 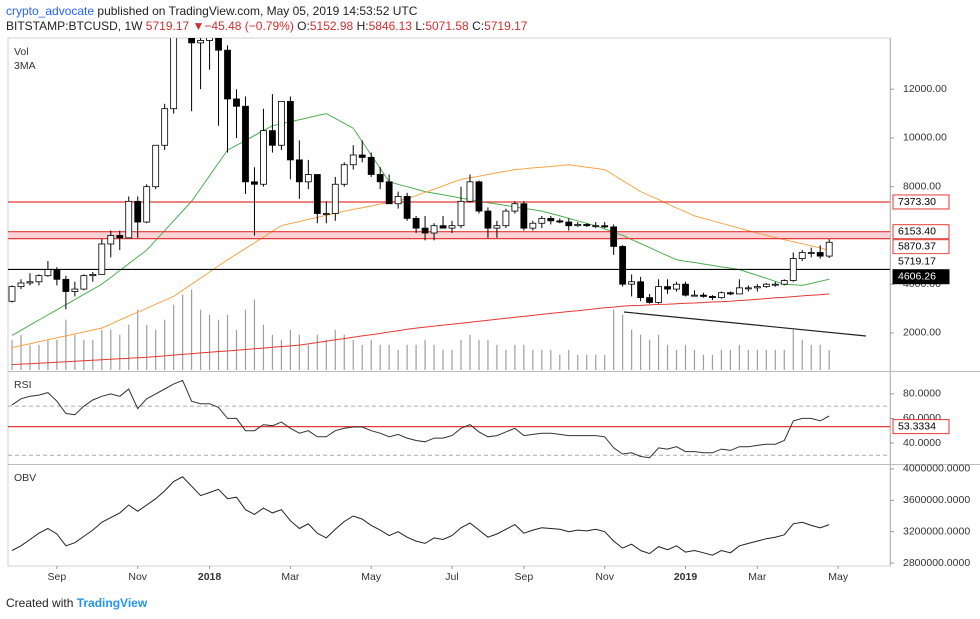 I want to click on x-tick-label: Nov, so click(x=604, y=577).